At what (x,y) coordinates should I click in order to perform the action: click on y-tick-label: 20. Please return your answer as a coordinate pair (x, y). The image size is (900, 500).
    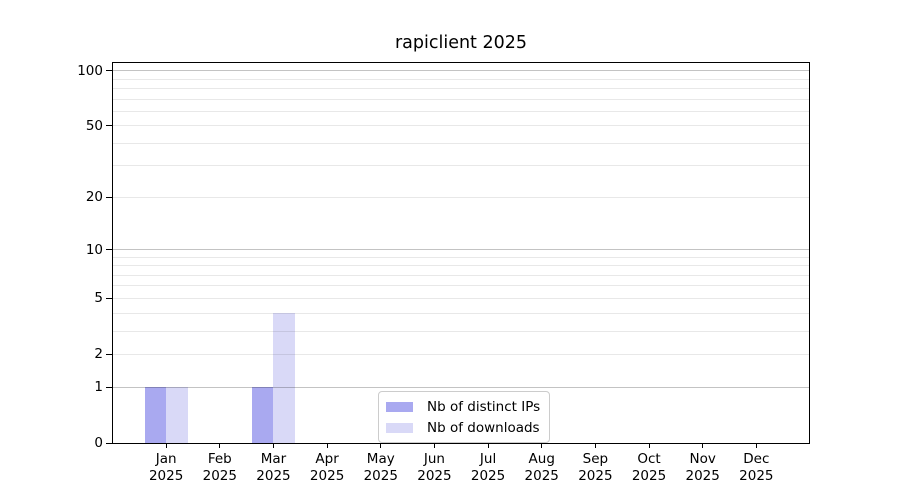
    Looking at the image, I should click on (94, 197).